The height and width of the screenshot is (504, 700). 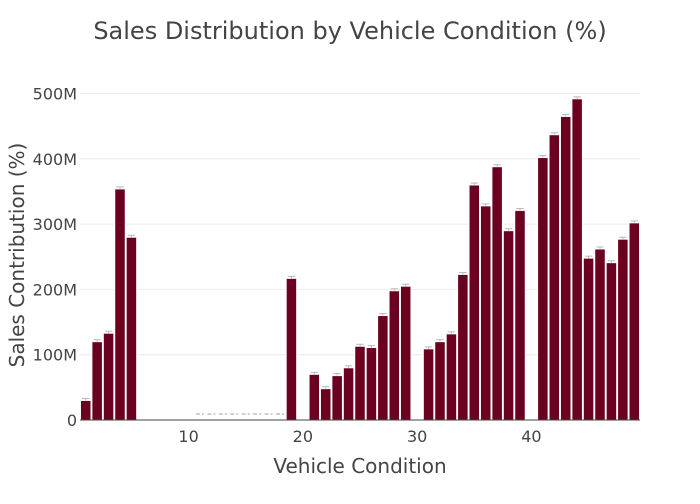 I want to click on x-axis-title: Vehicle Condition, so click(x=359, y=466).